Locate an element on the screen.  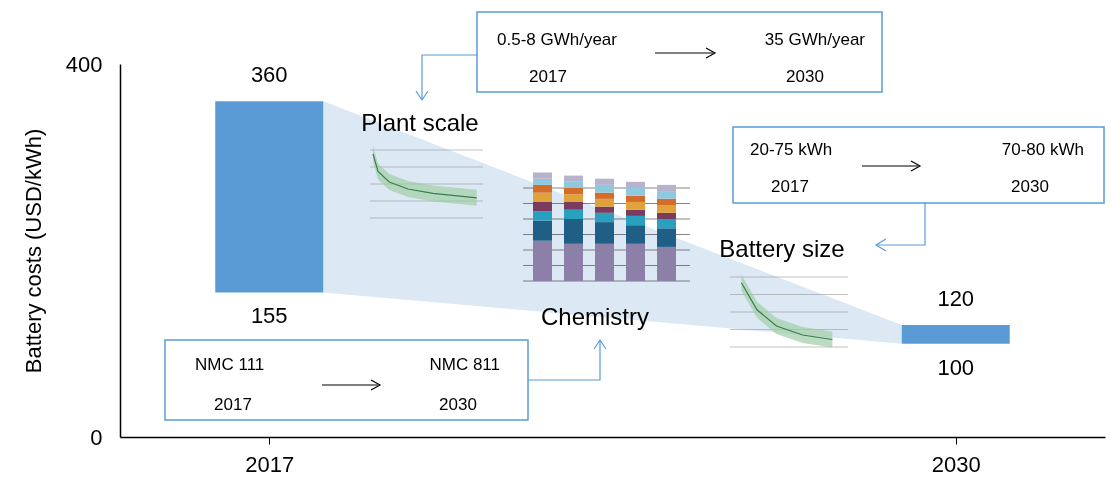
annotation: Battery size is located at coordinates (782, 248).